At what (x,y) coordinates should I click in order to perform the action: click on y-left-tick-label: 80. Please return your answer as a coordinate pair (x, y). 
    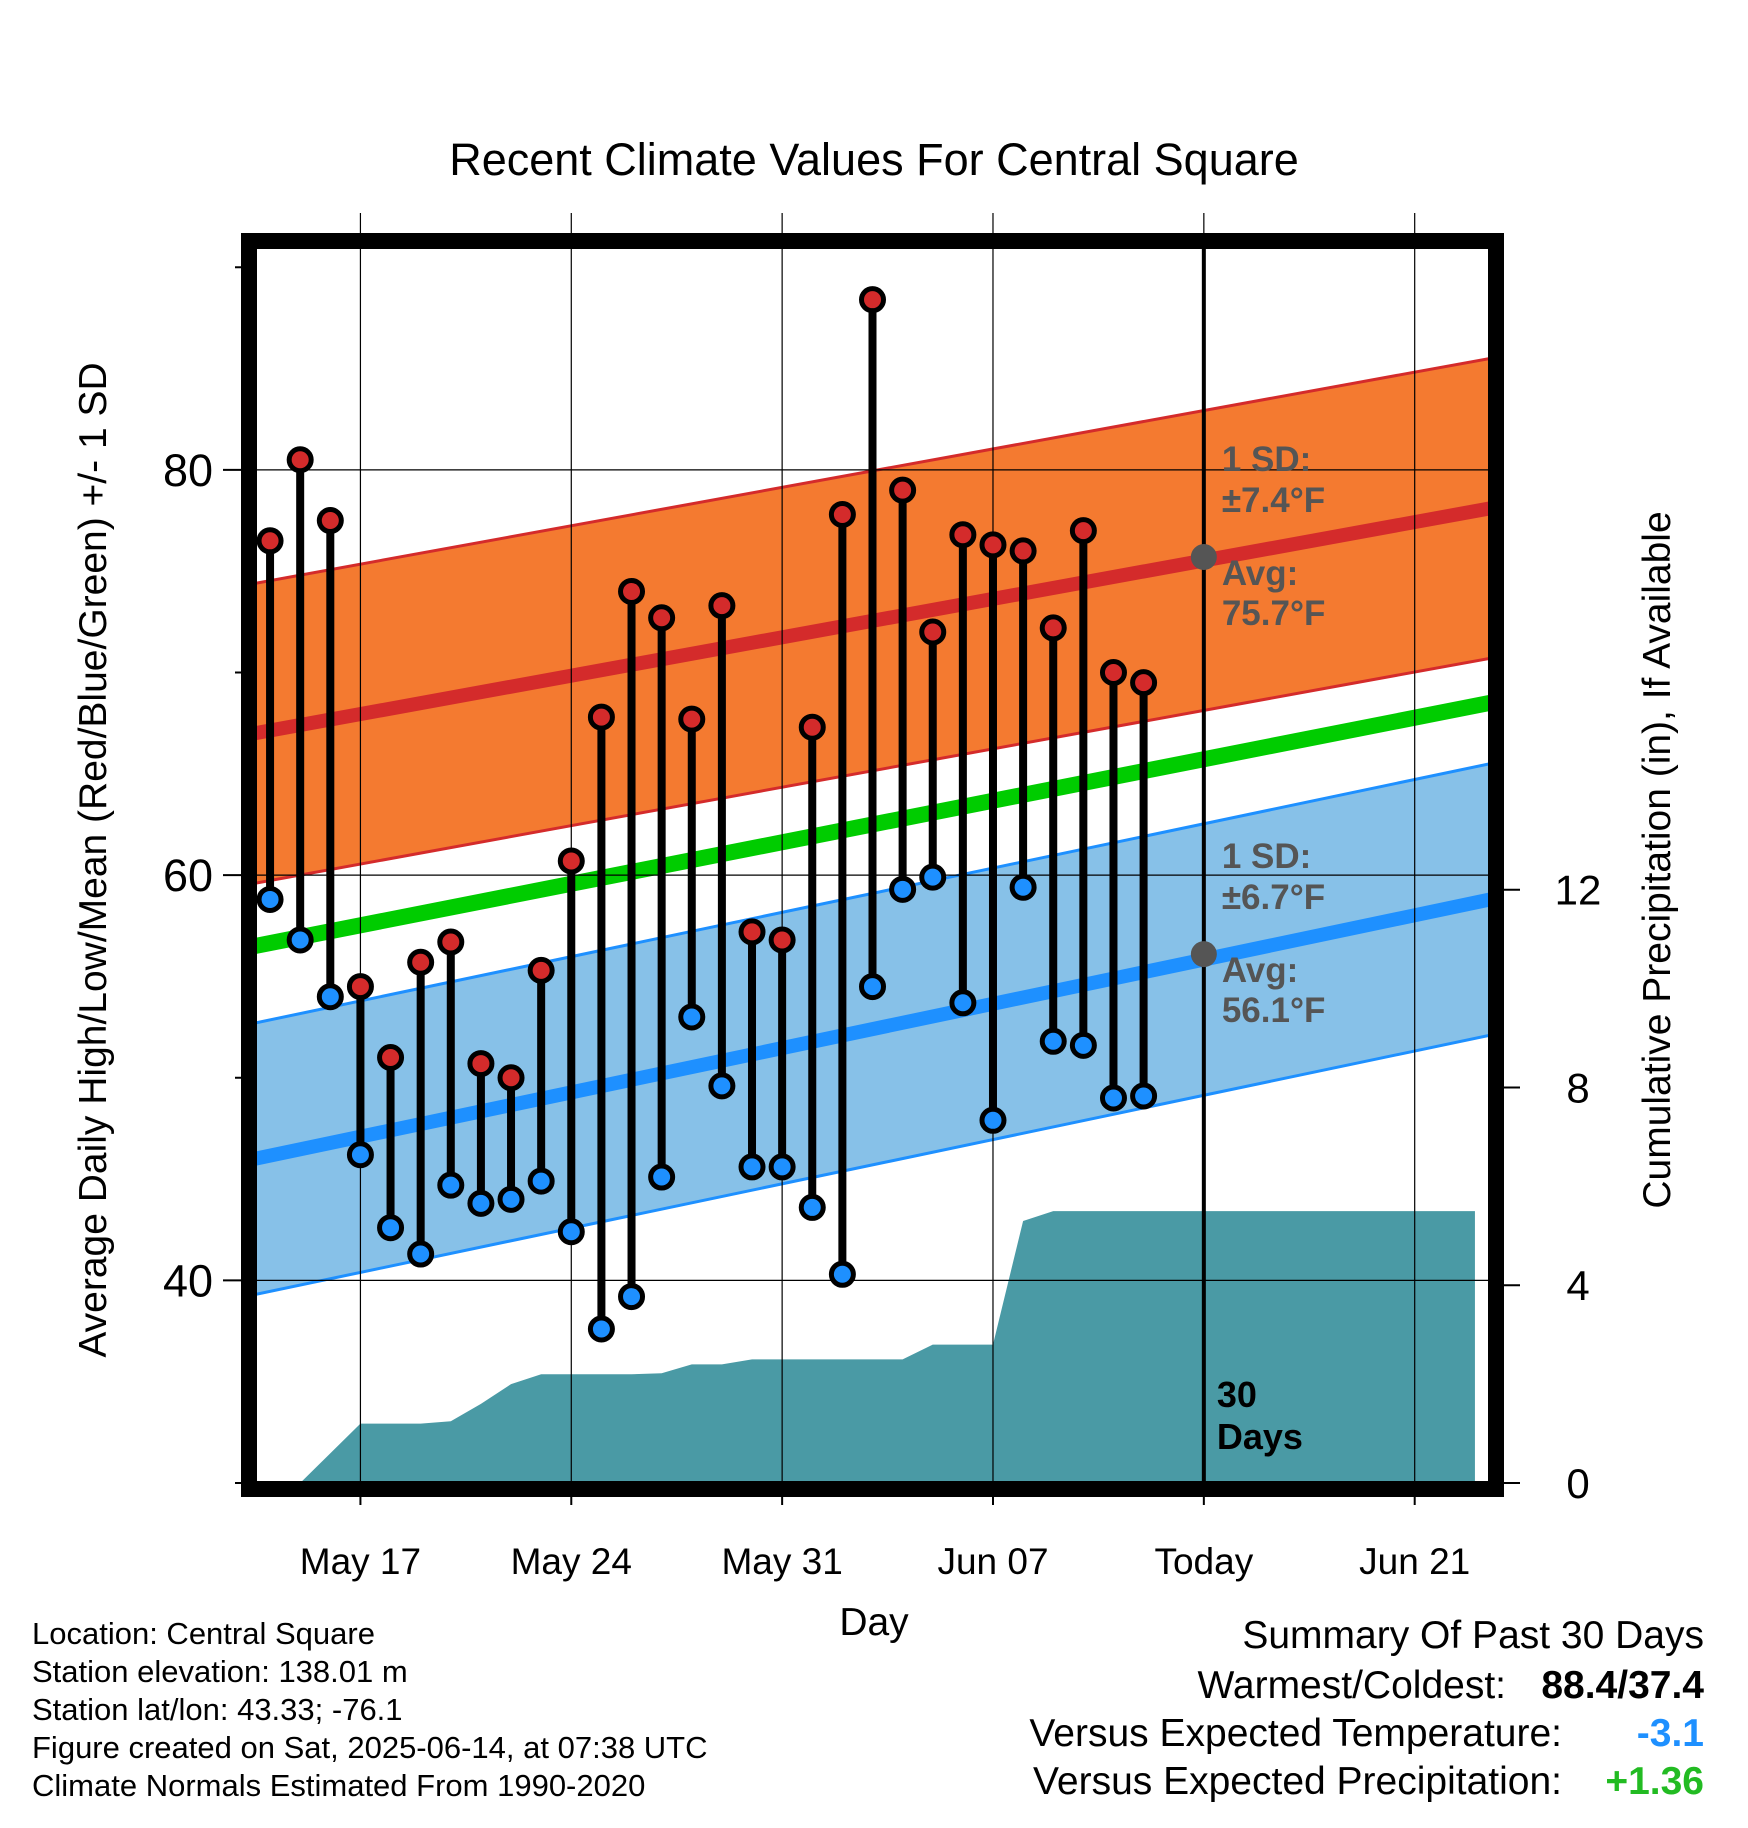
    Looking at the image, I should click on (188, 470).